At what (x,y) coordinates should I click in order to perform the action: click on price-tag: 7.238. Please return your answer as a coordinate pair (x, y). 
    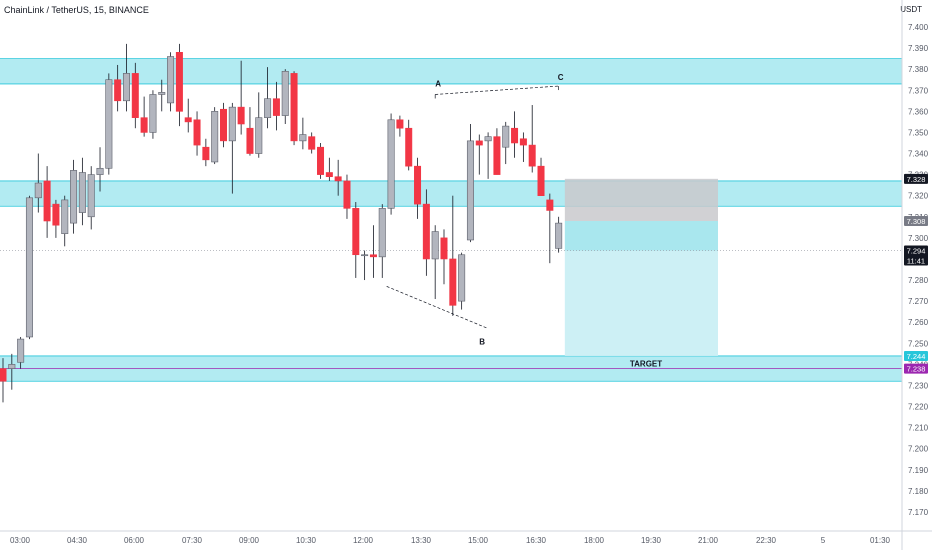
    Looking at the image, I should click on (916, 368).